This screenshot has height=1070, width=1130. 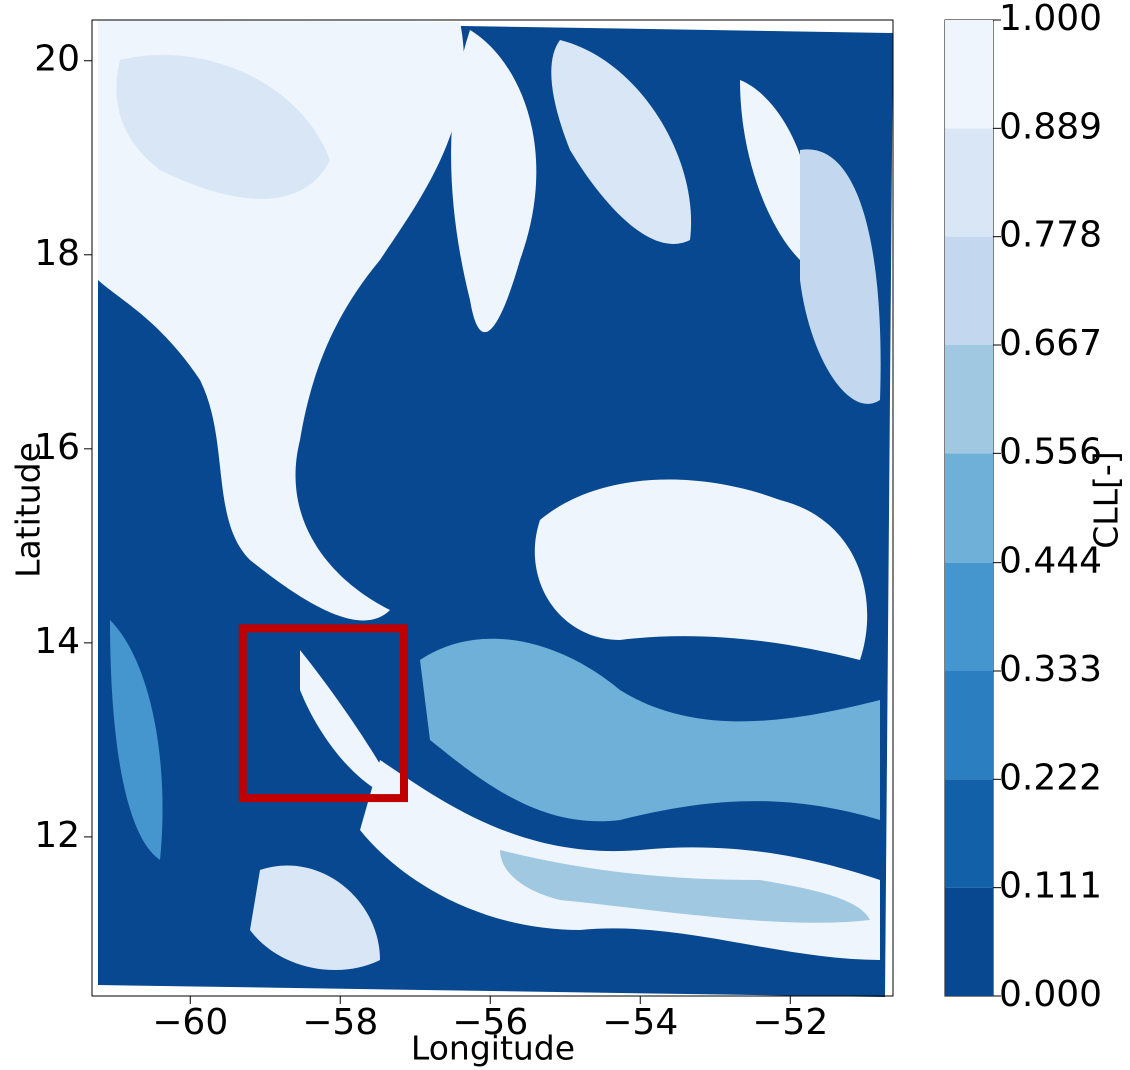 What do you see at coordinates (1050, 669) in the screenshot?
I see `colorbar-tick-label: 0.333` at bounding box center [1050, 669].